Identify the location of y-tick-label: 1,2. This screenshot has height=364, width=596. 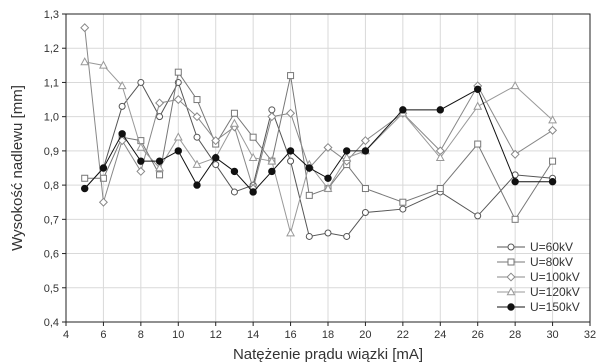
(51, 49).